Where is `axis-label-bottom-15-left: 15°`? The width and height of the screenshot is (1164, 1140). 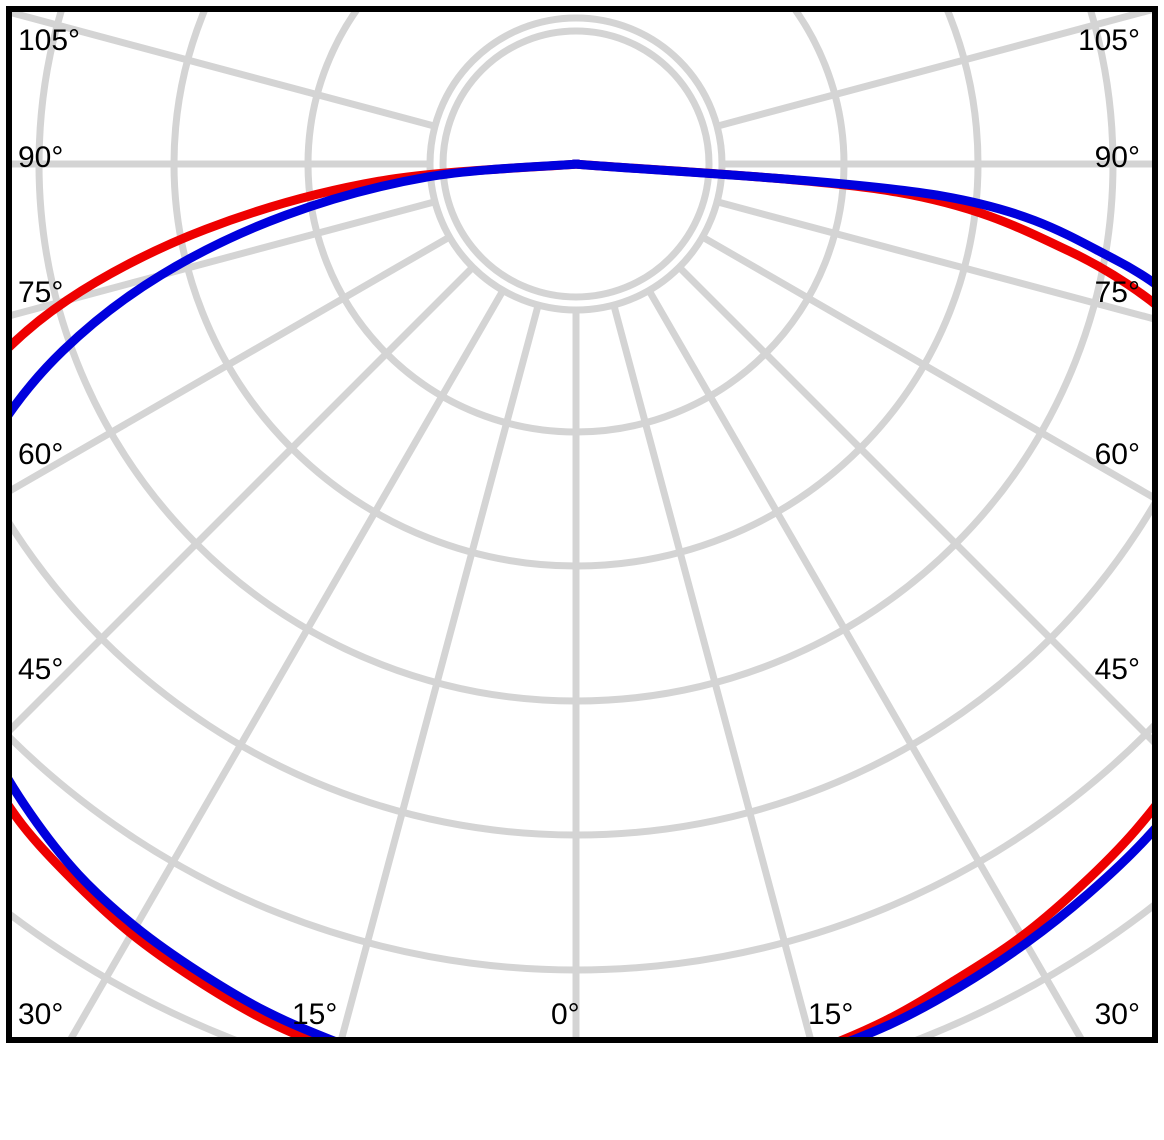 axis-label-bottom-15-left: 15° is located at coordinates (315, 1014).